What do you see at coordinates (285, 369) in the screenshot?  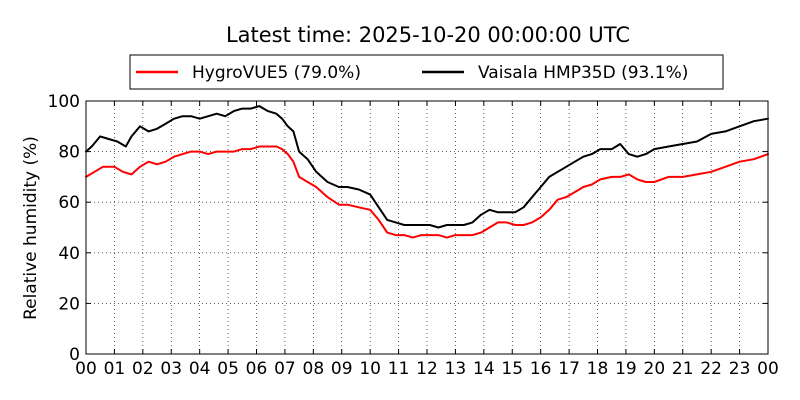 I see `x-tick-label-7: 07` at bounding box center [285, 369].